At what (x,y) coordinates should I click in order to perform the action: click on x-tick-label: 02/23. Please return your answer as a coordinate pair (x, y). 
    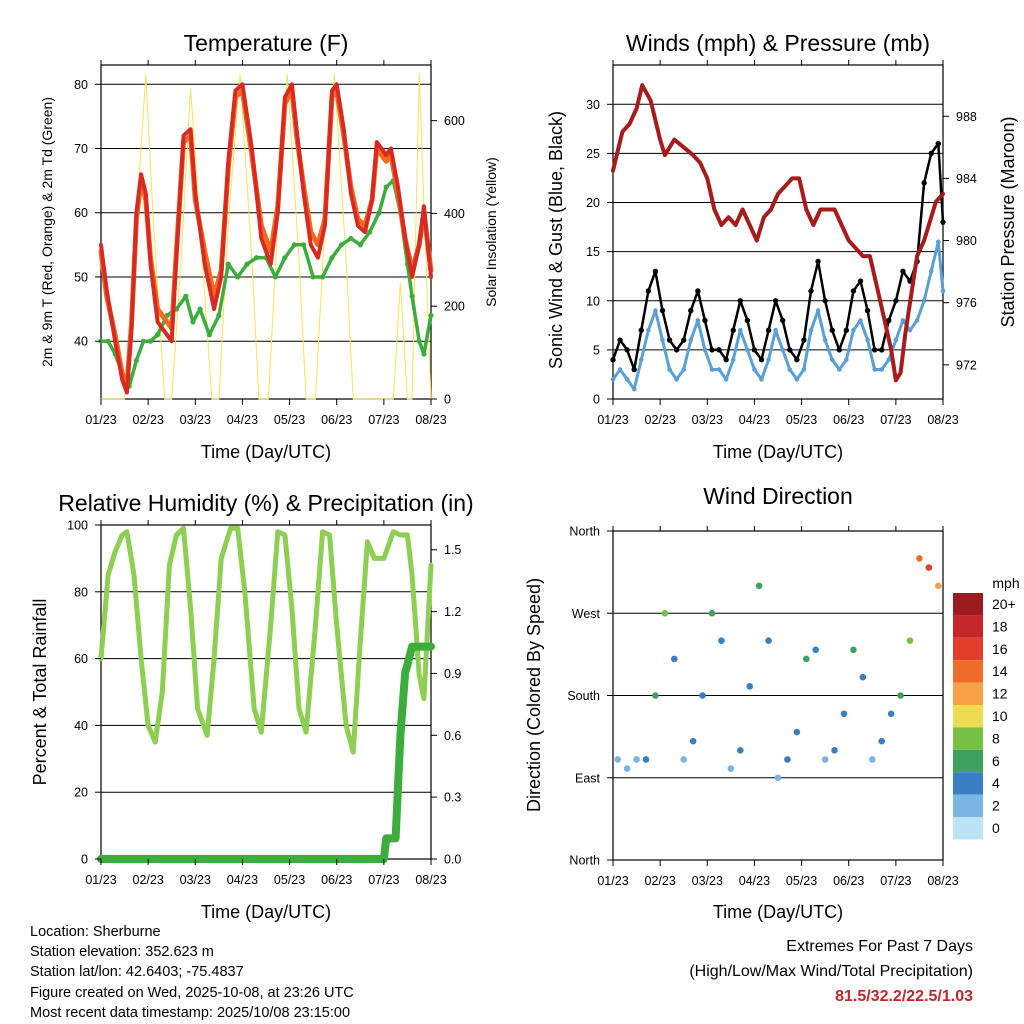
    Looking at the image, I should click on (148, 420).